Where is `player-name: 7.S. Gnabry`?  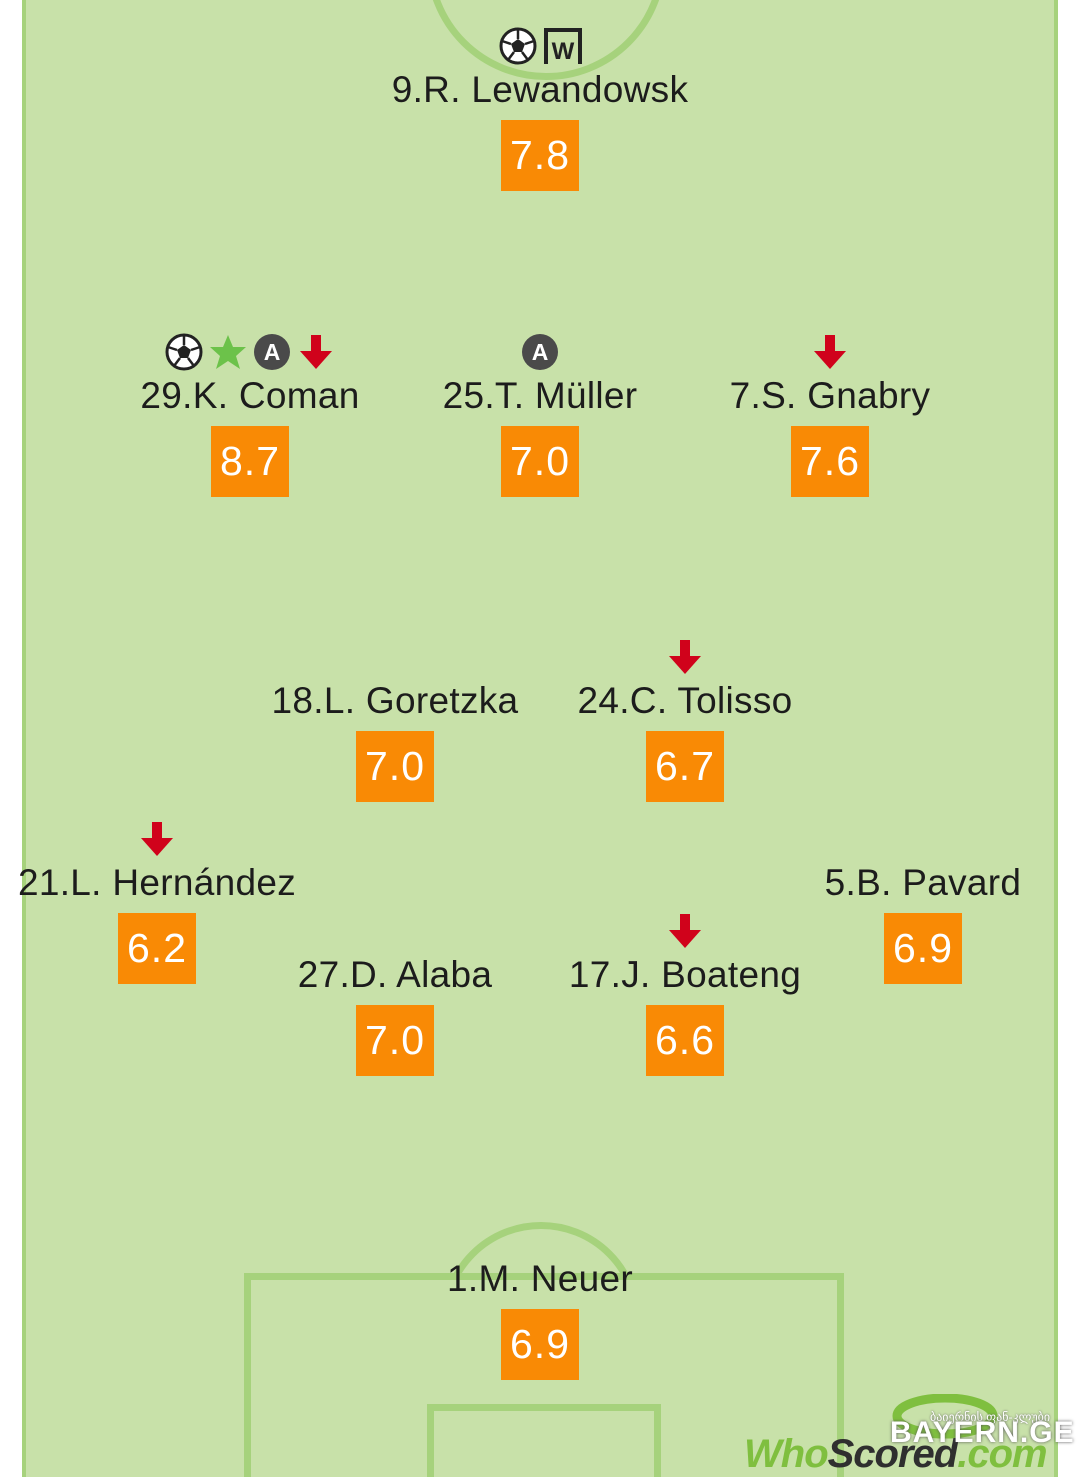
player-name: 7.S. Gnabry is located at coordinates (830, 395).